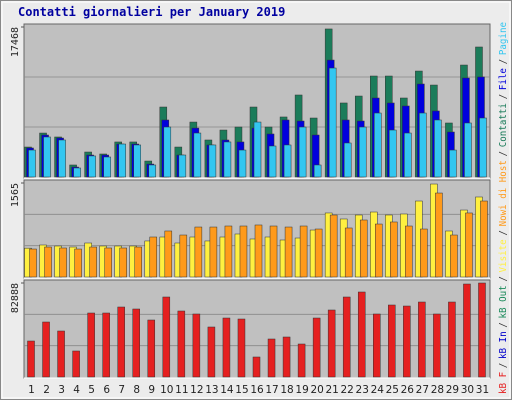  Describe the element at coordinates (467, 390) in the screenshot. I see `x-tick-label: 30` at that location.